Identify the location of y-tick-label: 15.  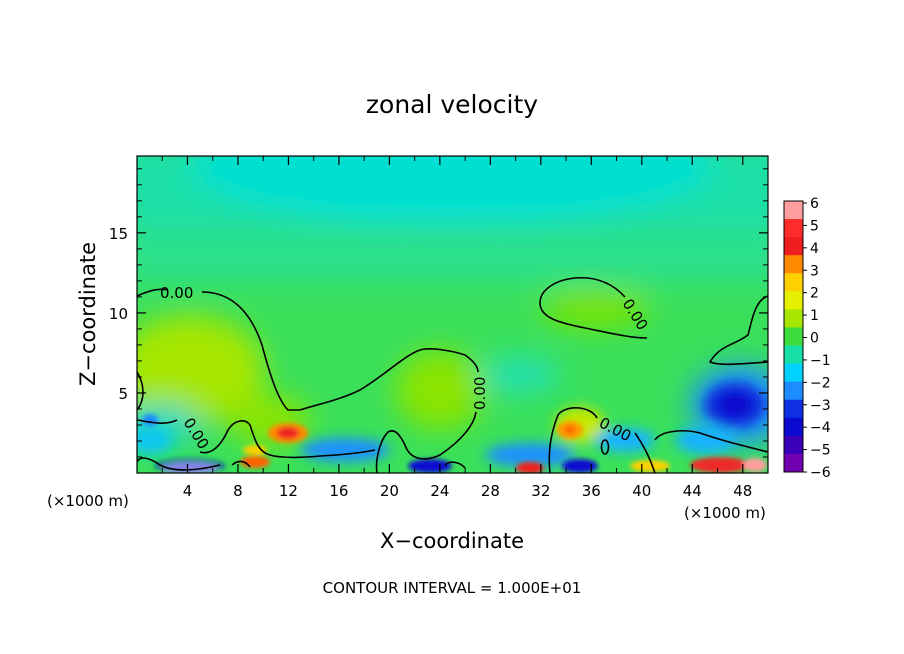
(118, 234).